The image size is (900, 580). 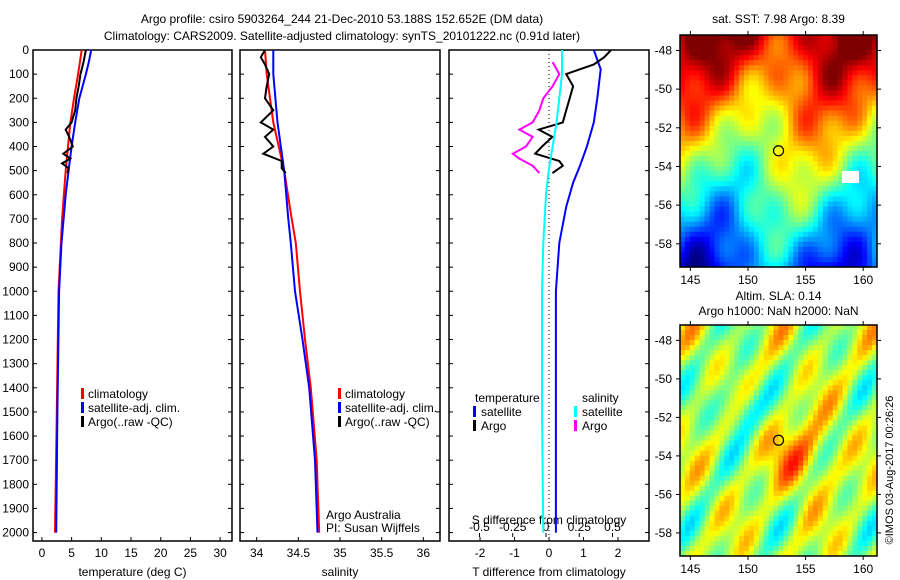 I want to click on s-tick-label: 0.25, so click(x=580, y=527).